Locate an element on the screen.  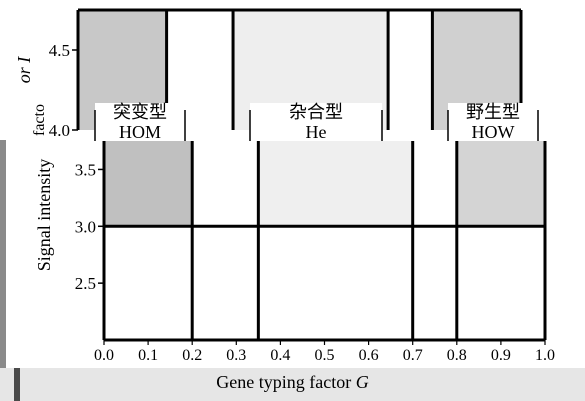
region-label-en-1: He is located at coordinates (316, 132).